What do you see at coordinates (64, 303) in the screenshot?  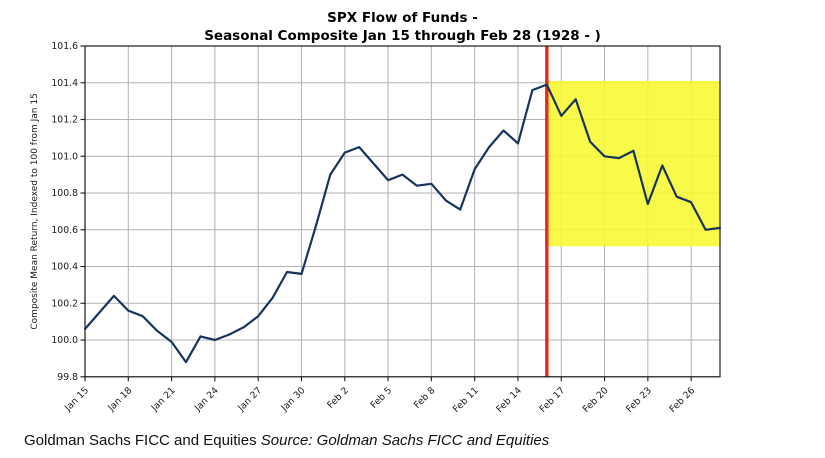 I see `y-tick-label: 100.2` at bounding box center [64, 303].